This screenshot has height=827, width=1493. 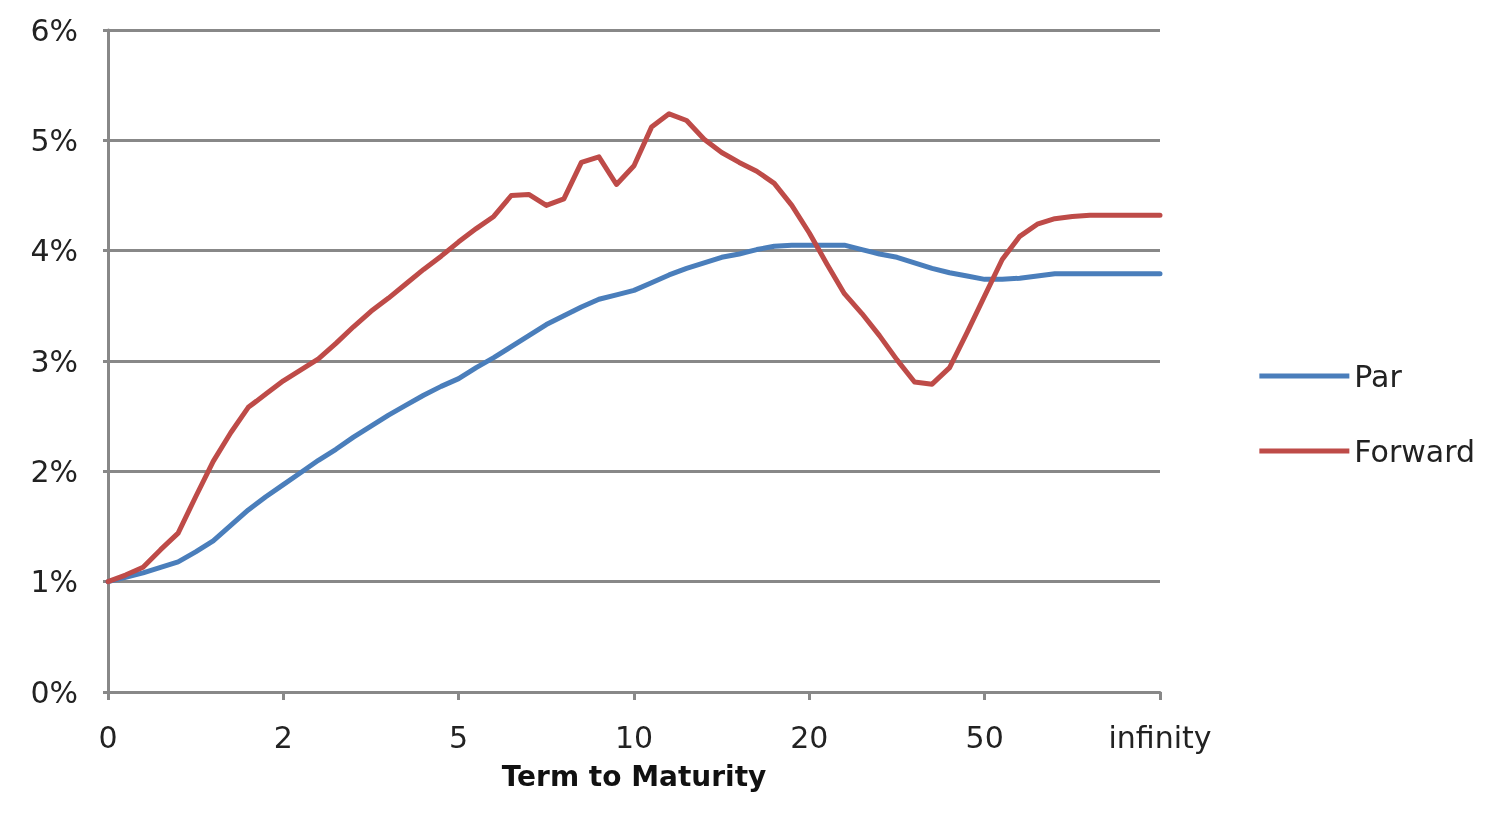 What do you see at coordinates (984, 737) in the screenshot?
I see `x-tick-label: 50` at bounding box center [984, 737].